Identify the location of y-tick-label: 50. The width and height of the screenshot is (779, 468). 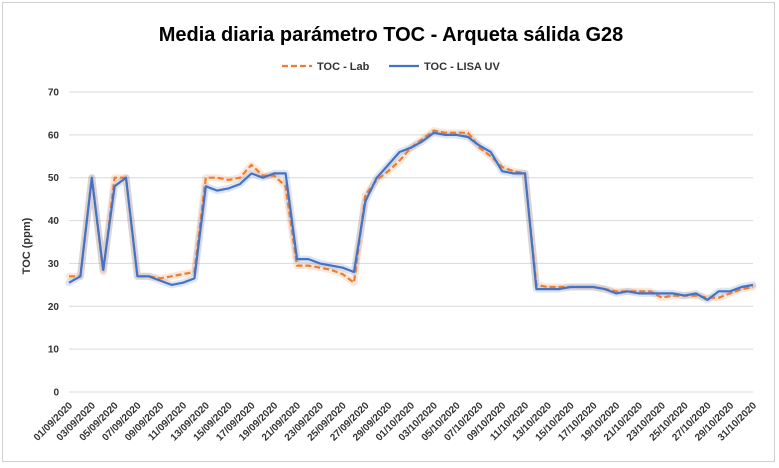
(54, 178).